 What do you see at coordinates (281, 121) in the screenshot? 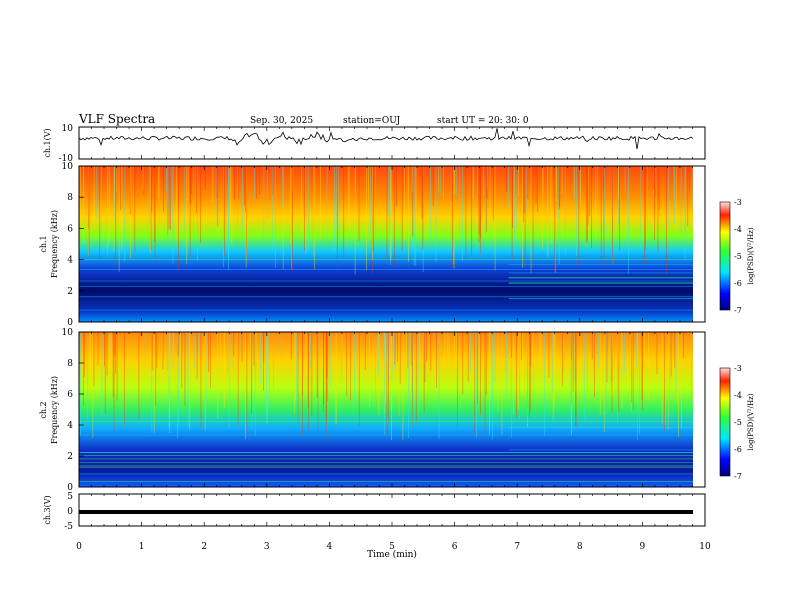
I see `date-label: Sep. 30, 2025` at bounding box center [281, 121].